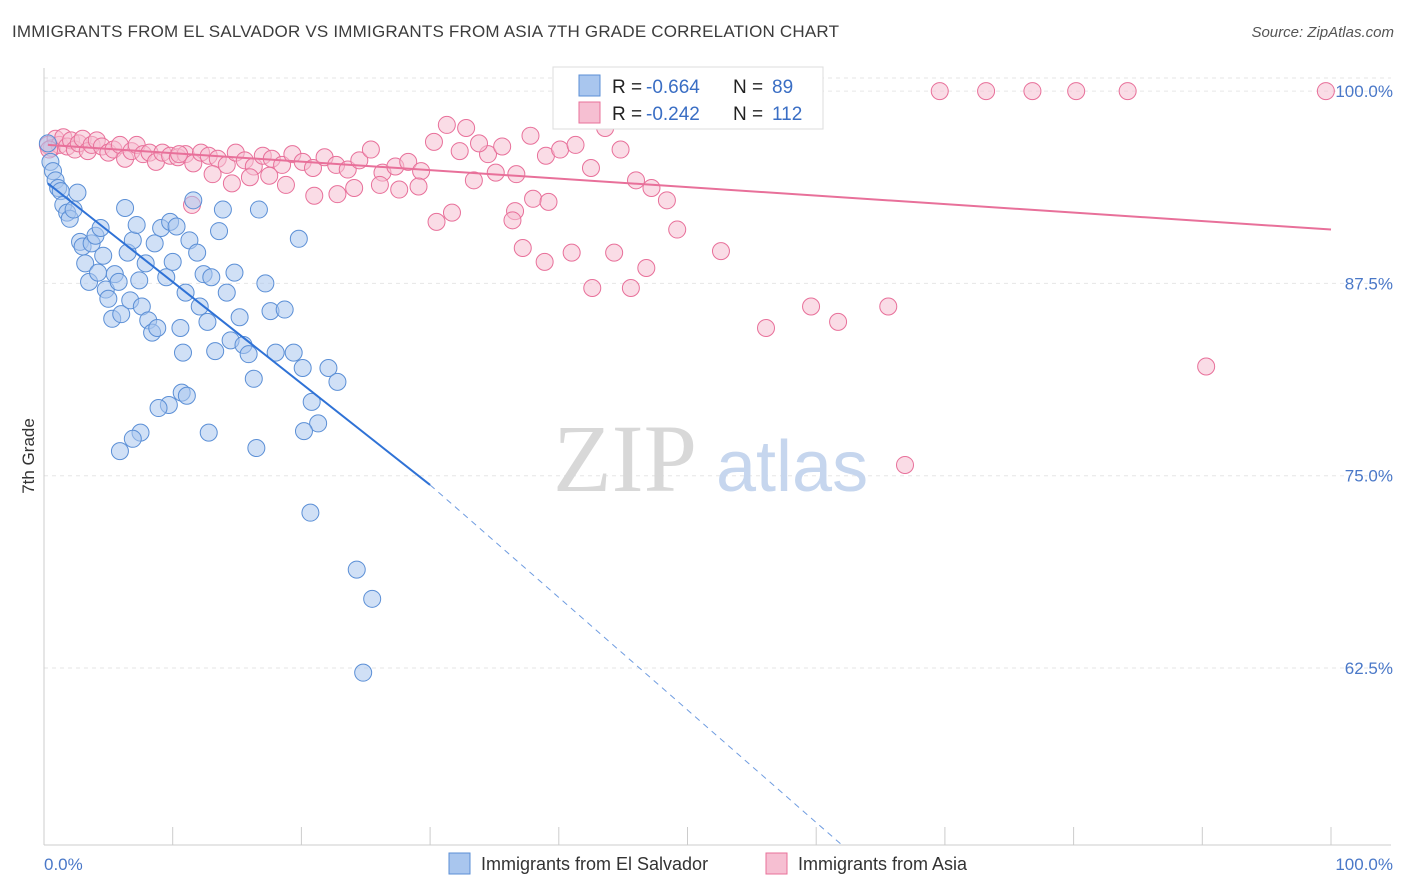 Image resolution: width=1406 pixels, height=892 pixels. I want to click on stats-pink-r-label: R =, so click(627, 114).